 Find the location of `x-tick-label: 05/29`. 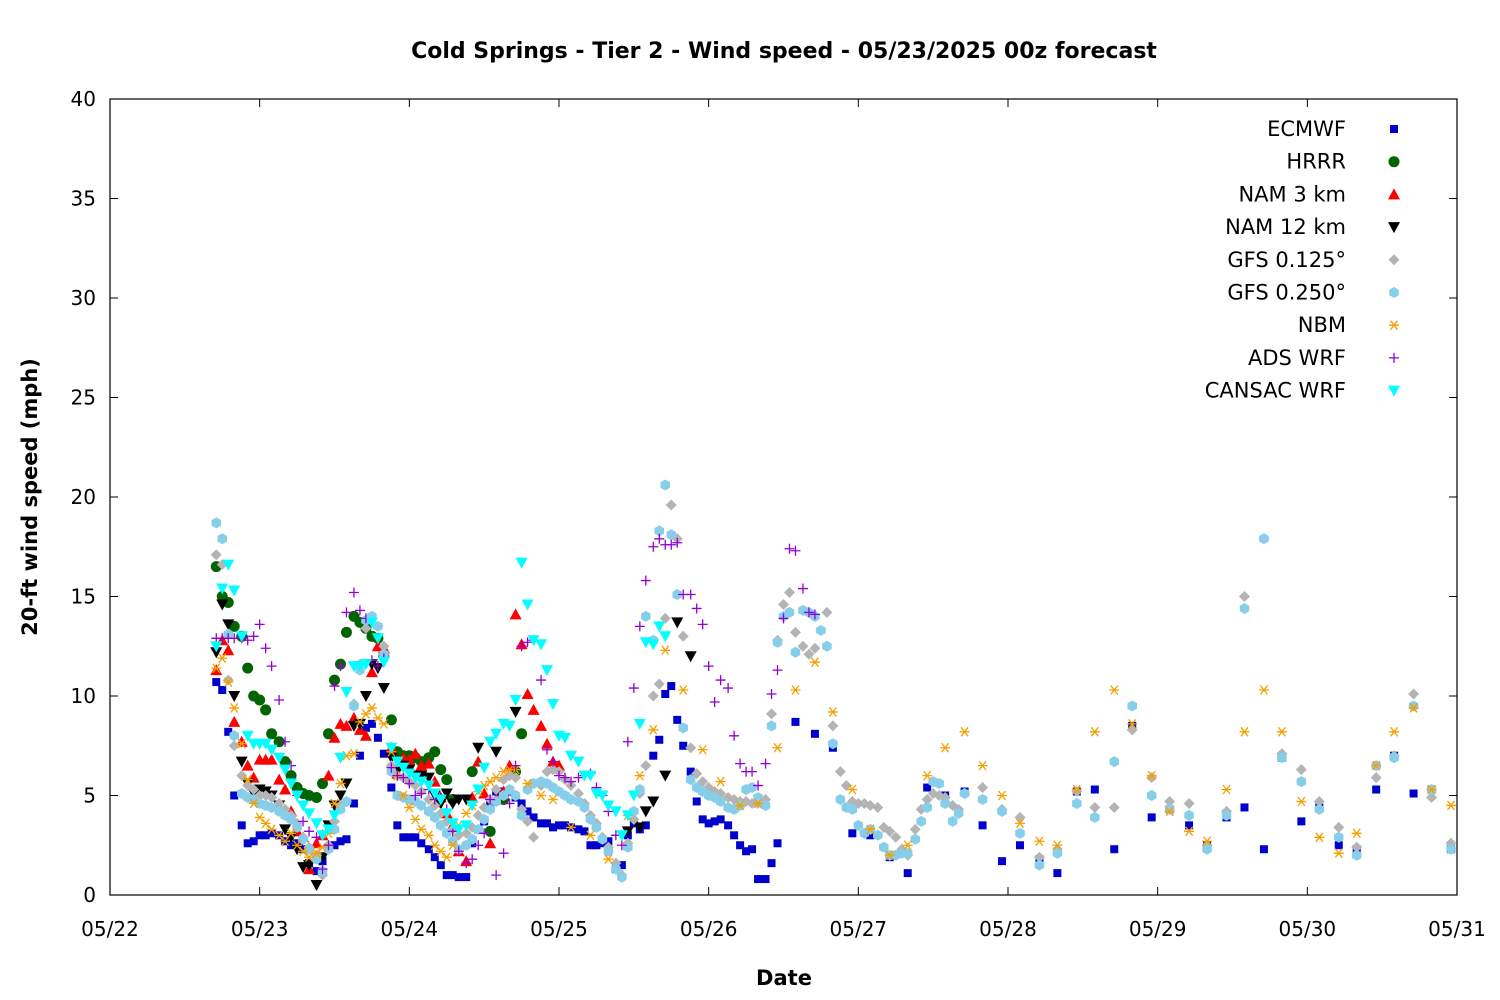

x-tick-label: 05/29 is located at coordinates (1158, 929).